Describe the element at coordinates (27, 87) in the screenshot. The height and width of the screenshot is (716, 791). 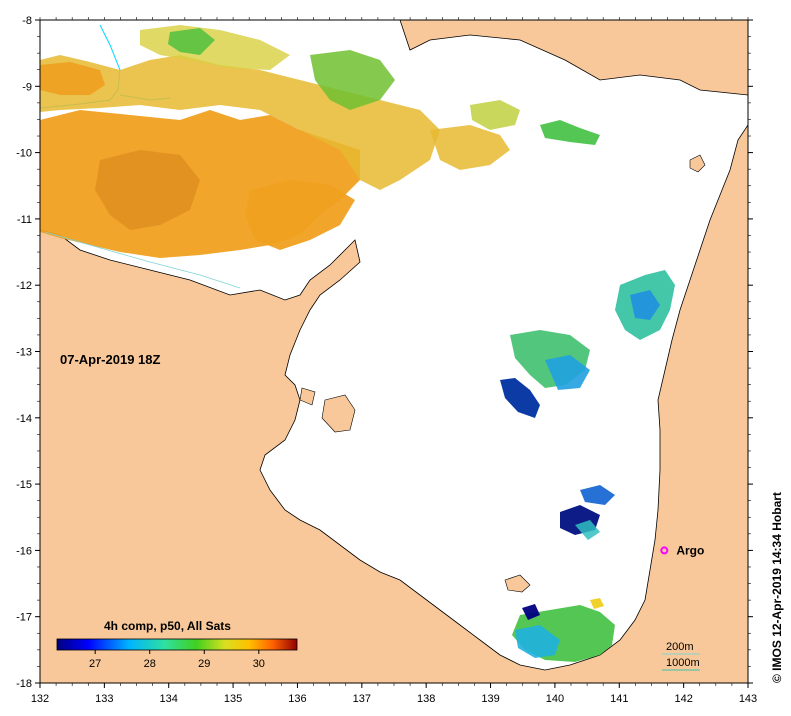
I see `lat-tick-label: -9` at that location.